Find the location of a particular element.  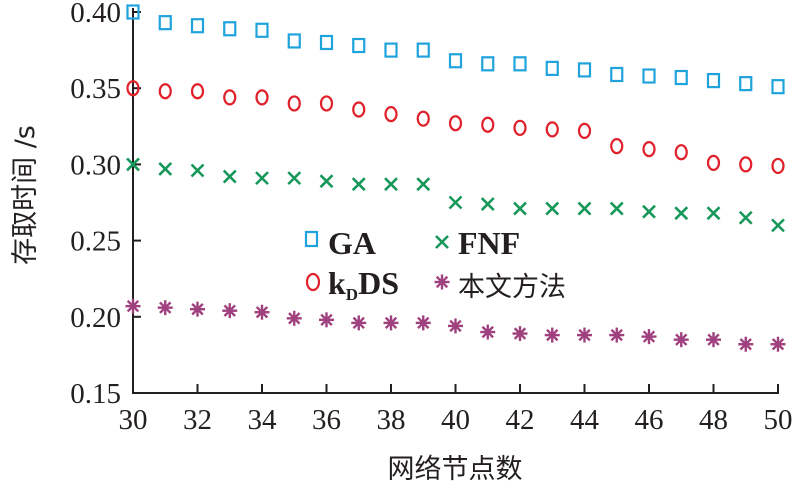

legend-marker-kds is located at coordinates (313, 282).